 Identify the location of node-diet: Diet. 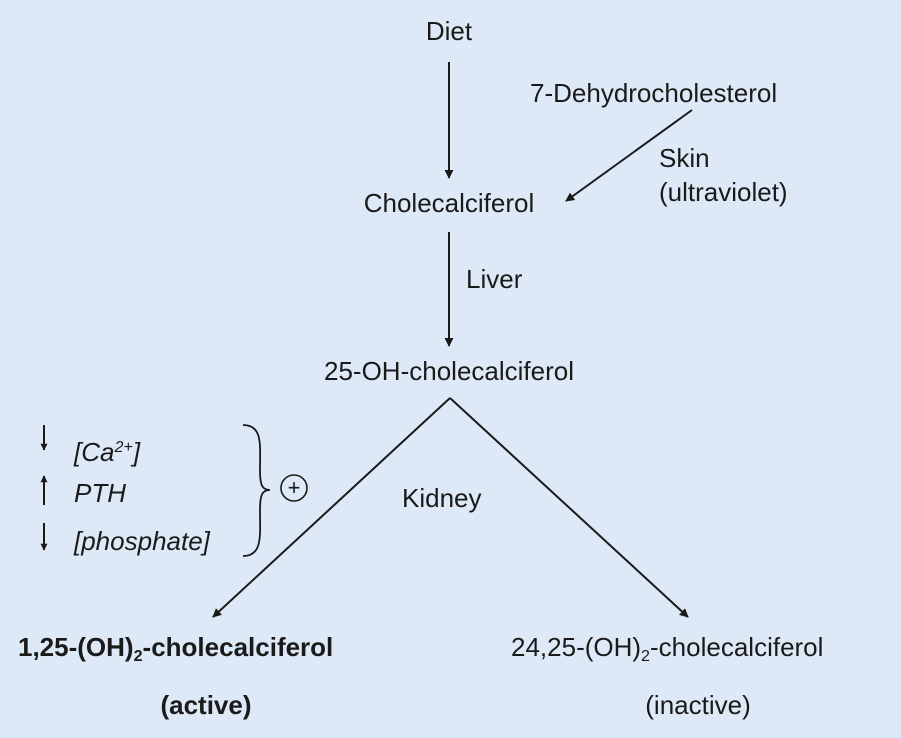
(449, 31).